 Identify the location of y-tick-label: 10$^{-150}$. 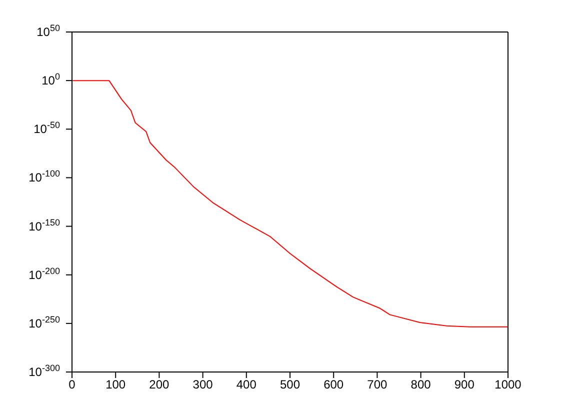
(44, 225).